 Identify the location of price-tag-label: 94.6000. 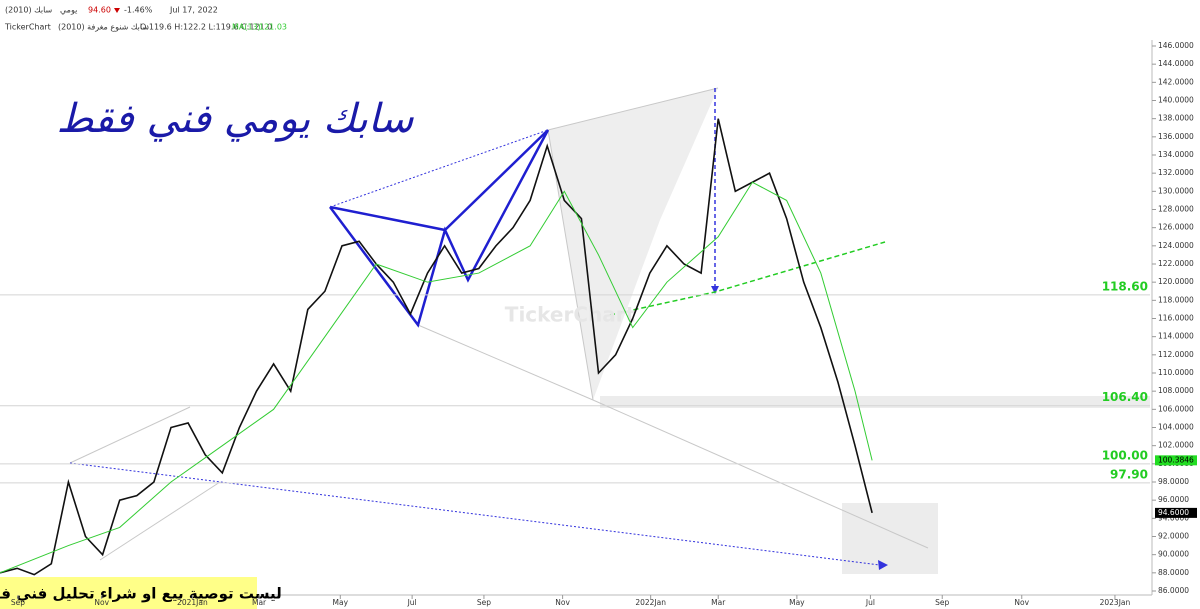
(1173, 512).